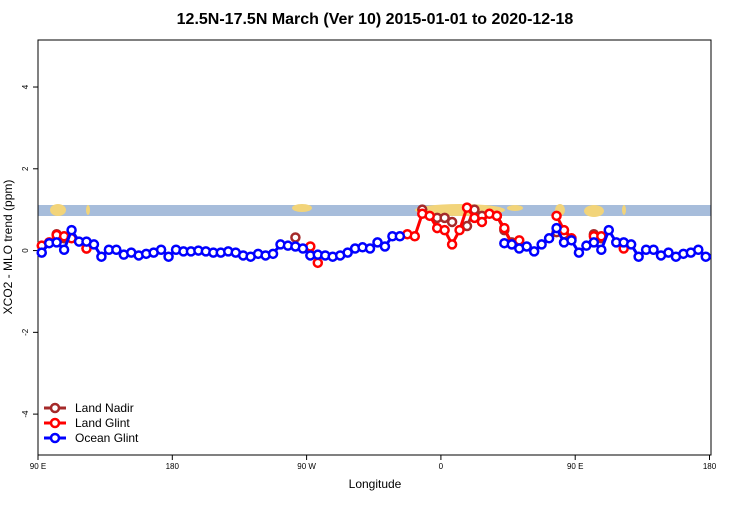 The height and width of the screenshot is (505, 750). Describe the element at coordinates (441, 466) in the screenshot. I see `x-tick-label: 0` at that location.